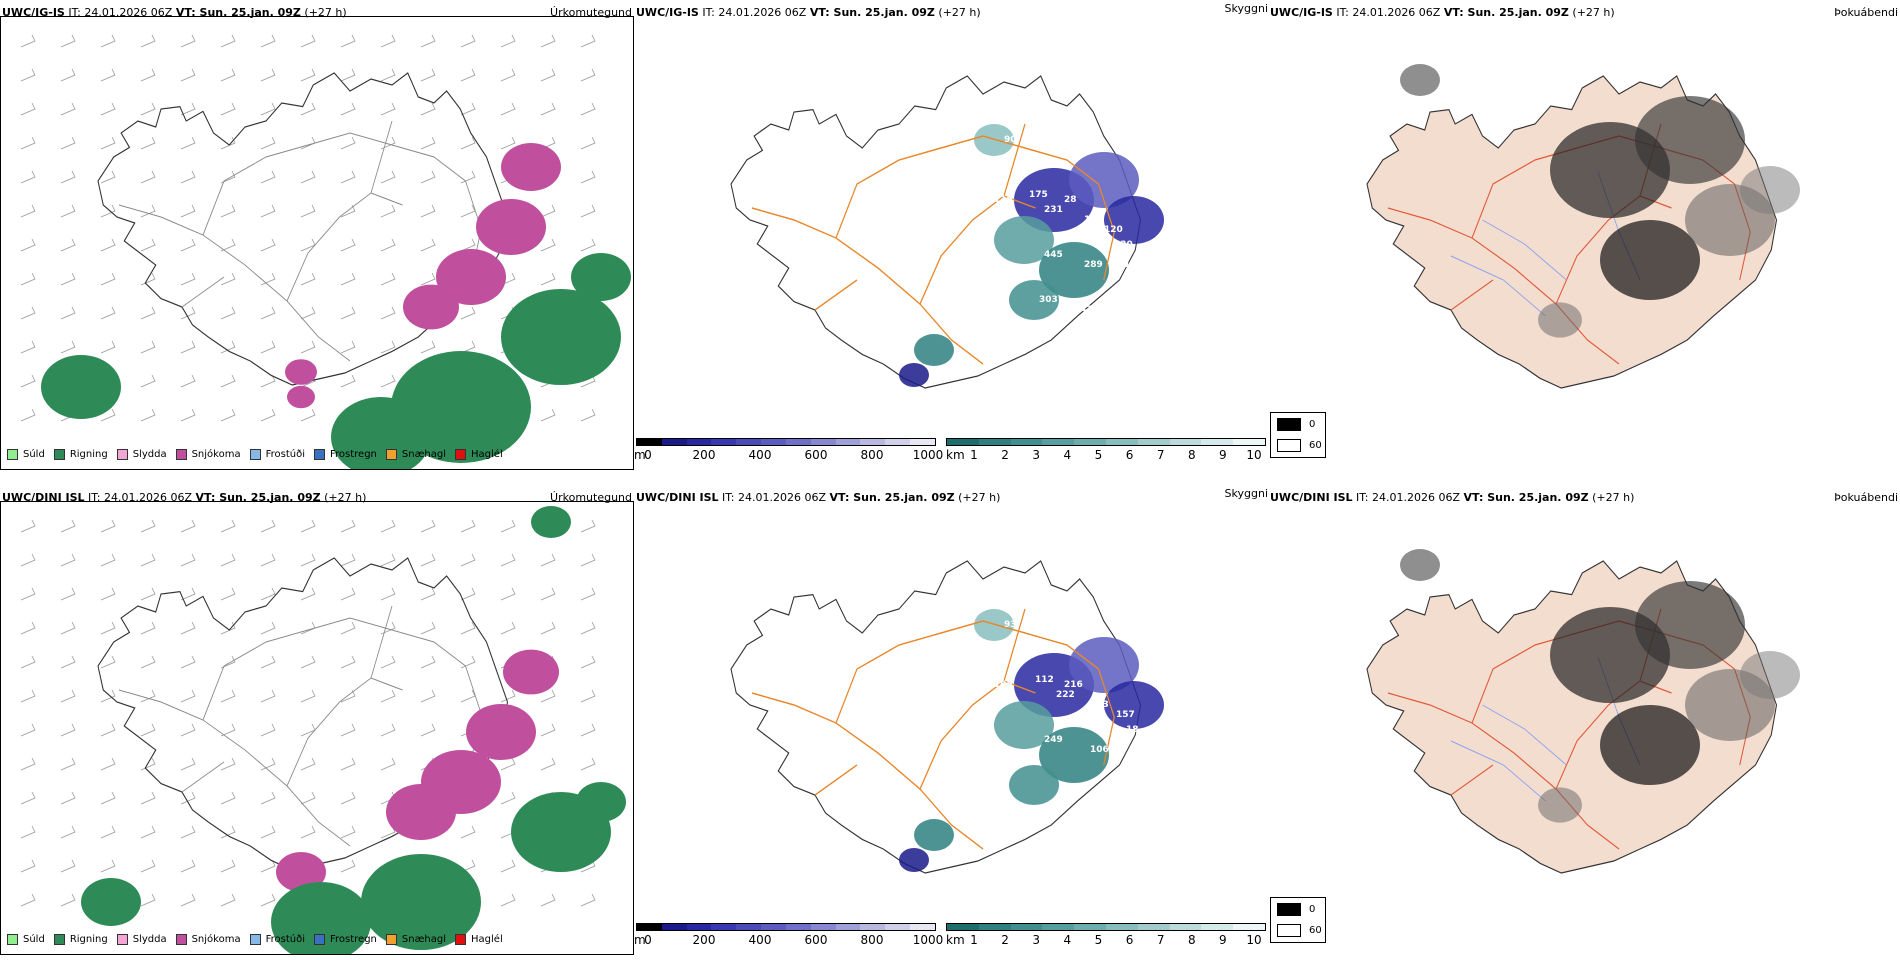  Describe the element at coordinates (933, 729) in the screenshot. I see `road-lines` at that location.